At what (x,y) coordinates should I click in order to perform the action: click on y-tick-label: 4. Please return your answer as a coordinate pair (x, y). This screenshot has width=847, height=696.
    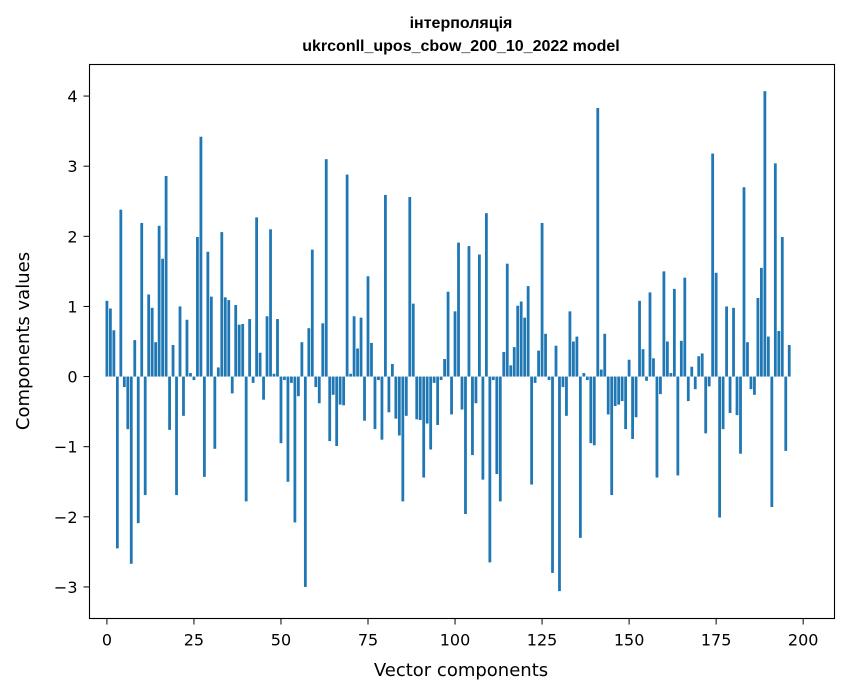
    Looking at the image, I should click on (72, 96).